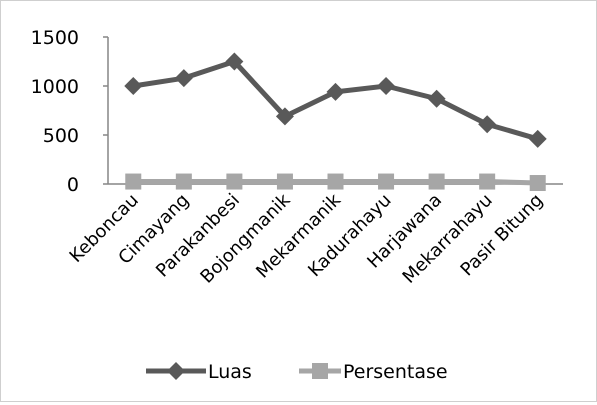  Describe the element at coordinates (73, 185) in the screenshot. I see `y-tick-label: 0` at that location.